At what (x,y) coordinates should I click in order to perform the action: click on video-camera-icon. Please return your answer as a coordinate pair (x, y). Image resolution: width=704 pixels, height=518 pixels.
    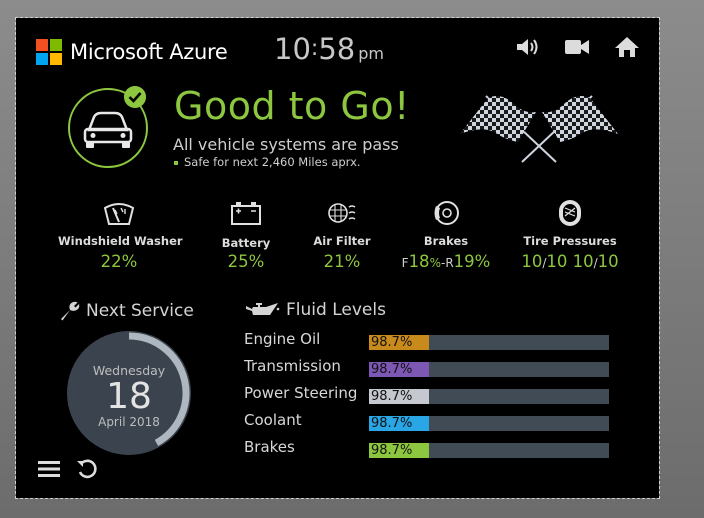
    Looking at the image, I should click on (577, 47).